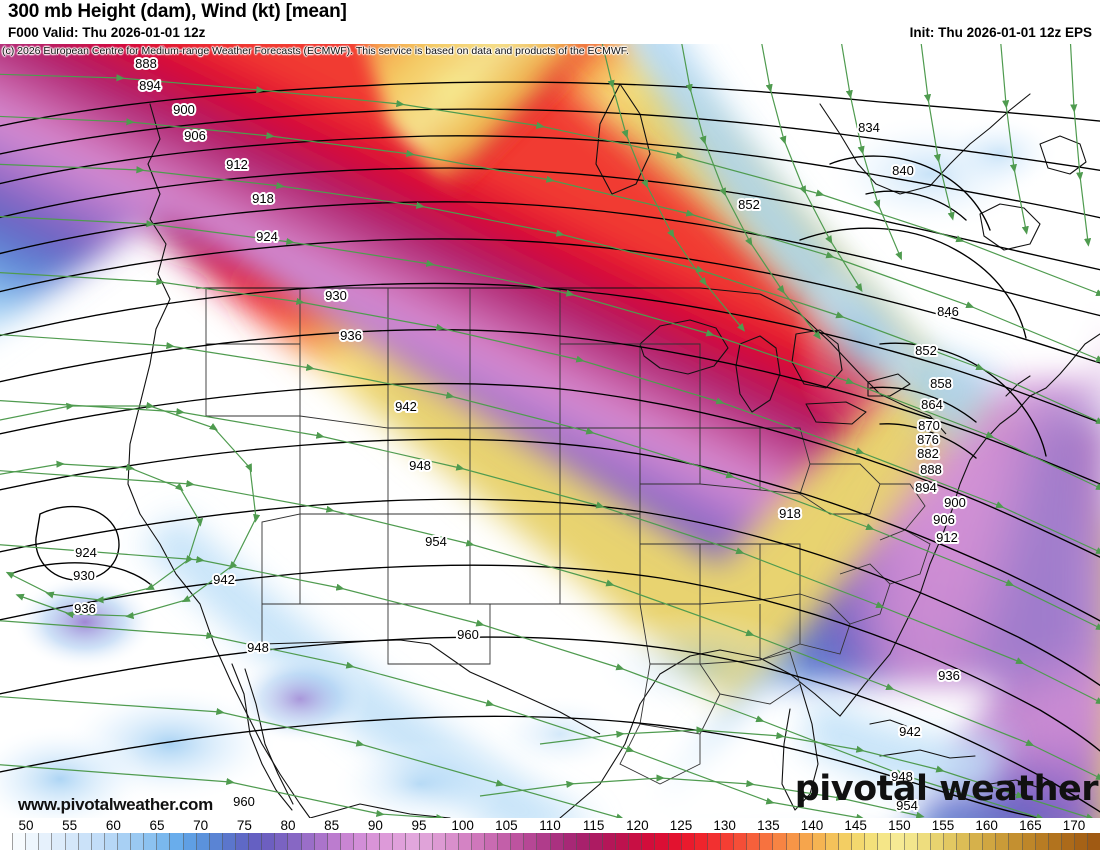  I want to click on contour-label-halo: 906, so click(944, 519).